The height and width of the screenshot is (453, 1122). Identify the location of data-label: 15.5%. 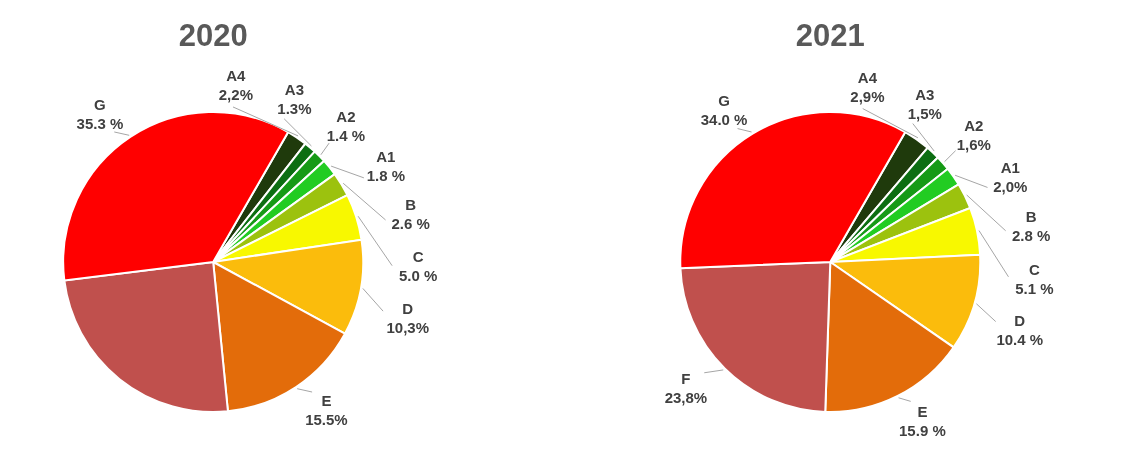
(326, 420).